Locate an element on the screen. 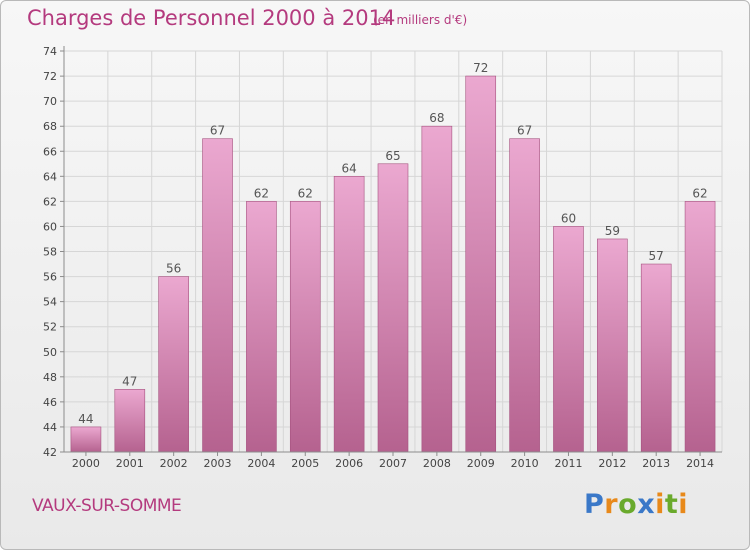 Image resolution: width=750 pixels, height=550 pixels. data-label: 57 is located at coordinates (656, 256).